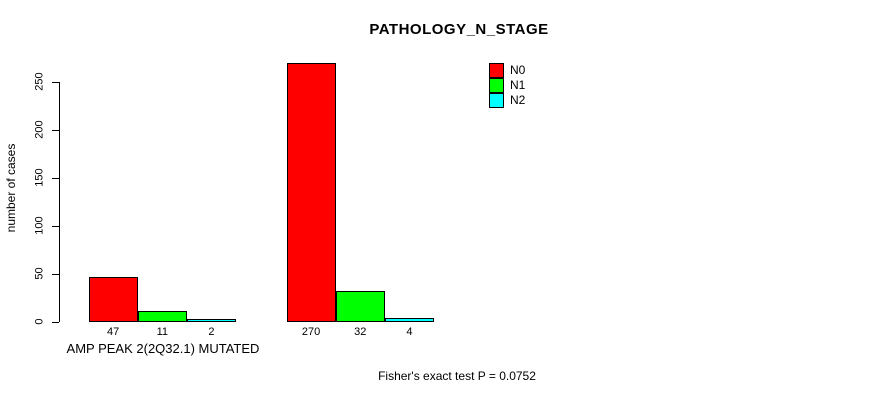 The image size is (890, 400). I want to click on bar-value-label: 11, so click(162, 332).